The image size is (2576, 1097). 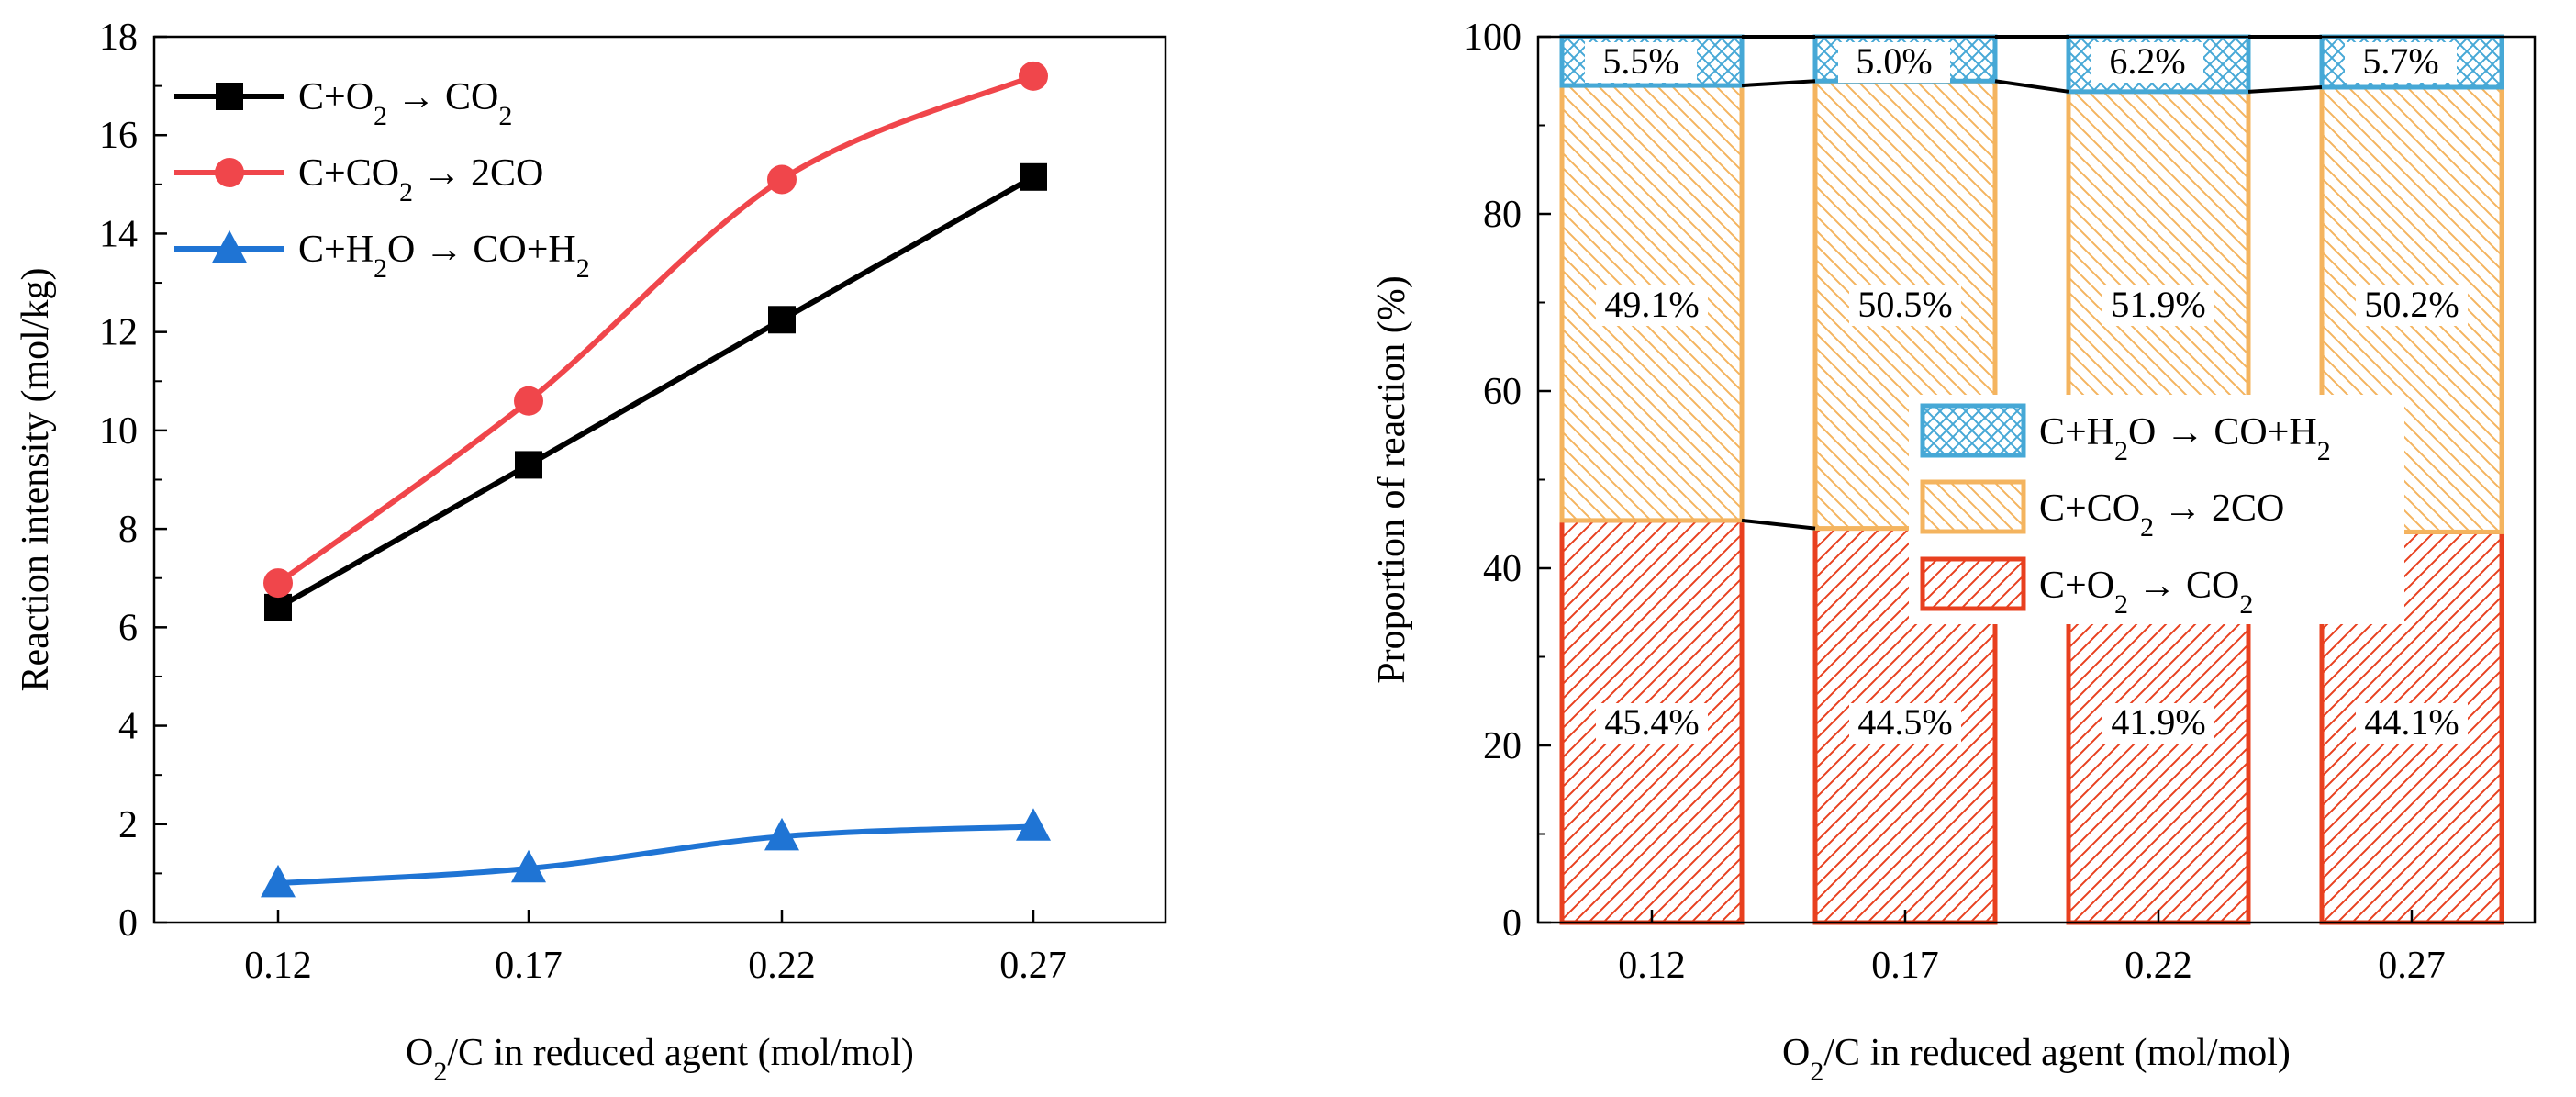 I want to click on y-tick-label: 2, so click(x=128, y=825).